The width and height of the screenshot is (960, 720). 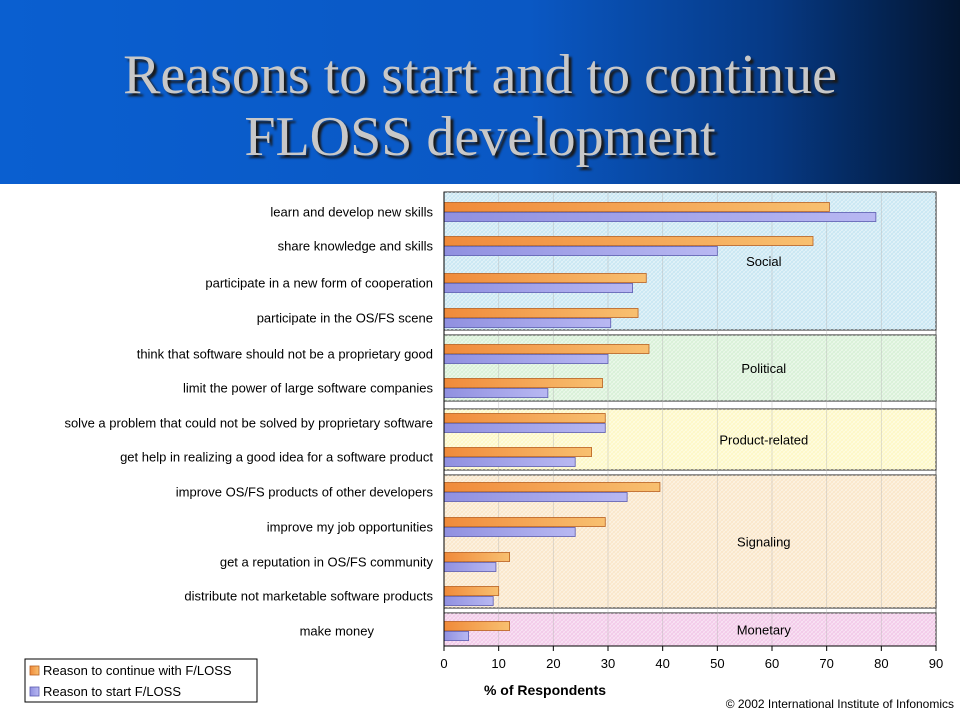 I want to click on x-tick-label: 70, so click(x=826, y=663).